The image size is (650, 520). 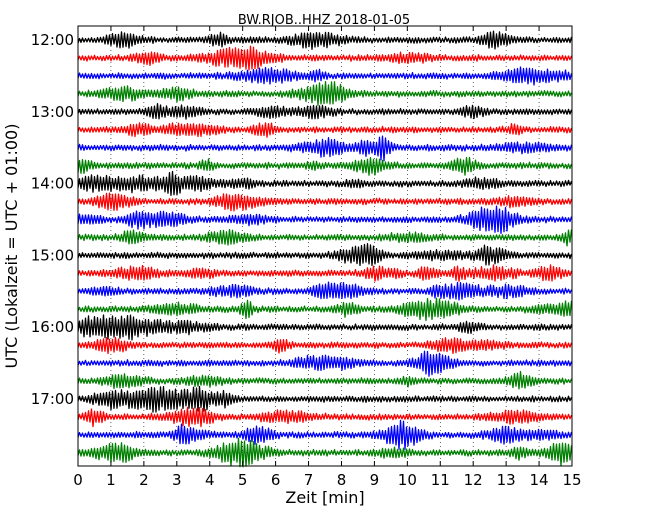 What do you see at coordinates (276, 480) in the screenshot?
I see `x-tick-label: 6` at bounding box center [276, 480].